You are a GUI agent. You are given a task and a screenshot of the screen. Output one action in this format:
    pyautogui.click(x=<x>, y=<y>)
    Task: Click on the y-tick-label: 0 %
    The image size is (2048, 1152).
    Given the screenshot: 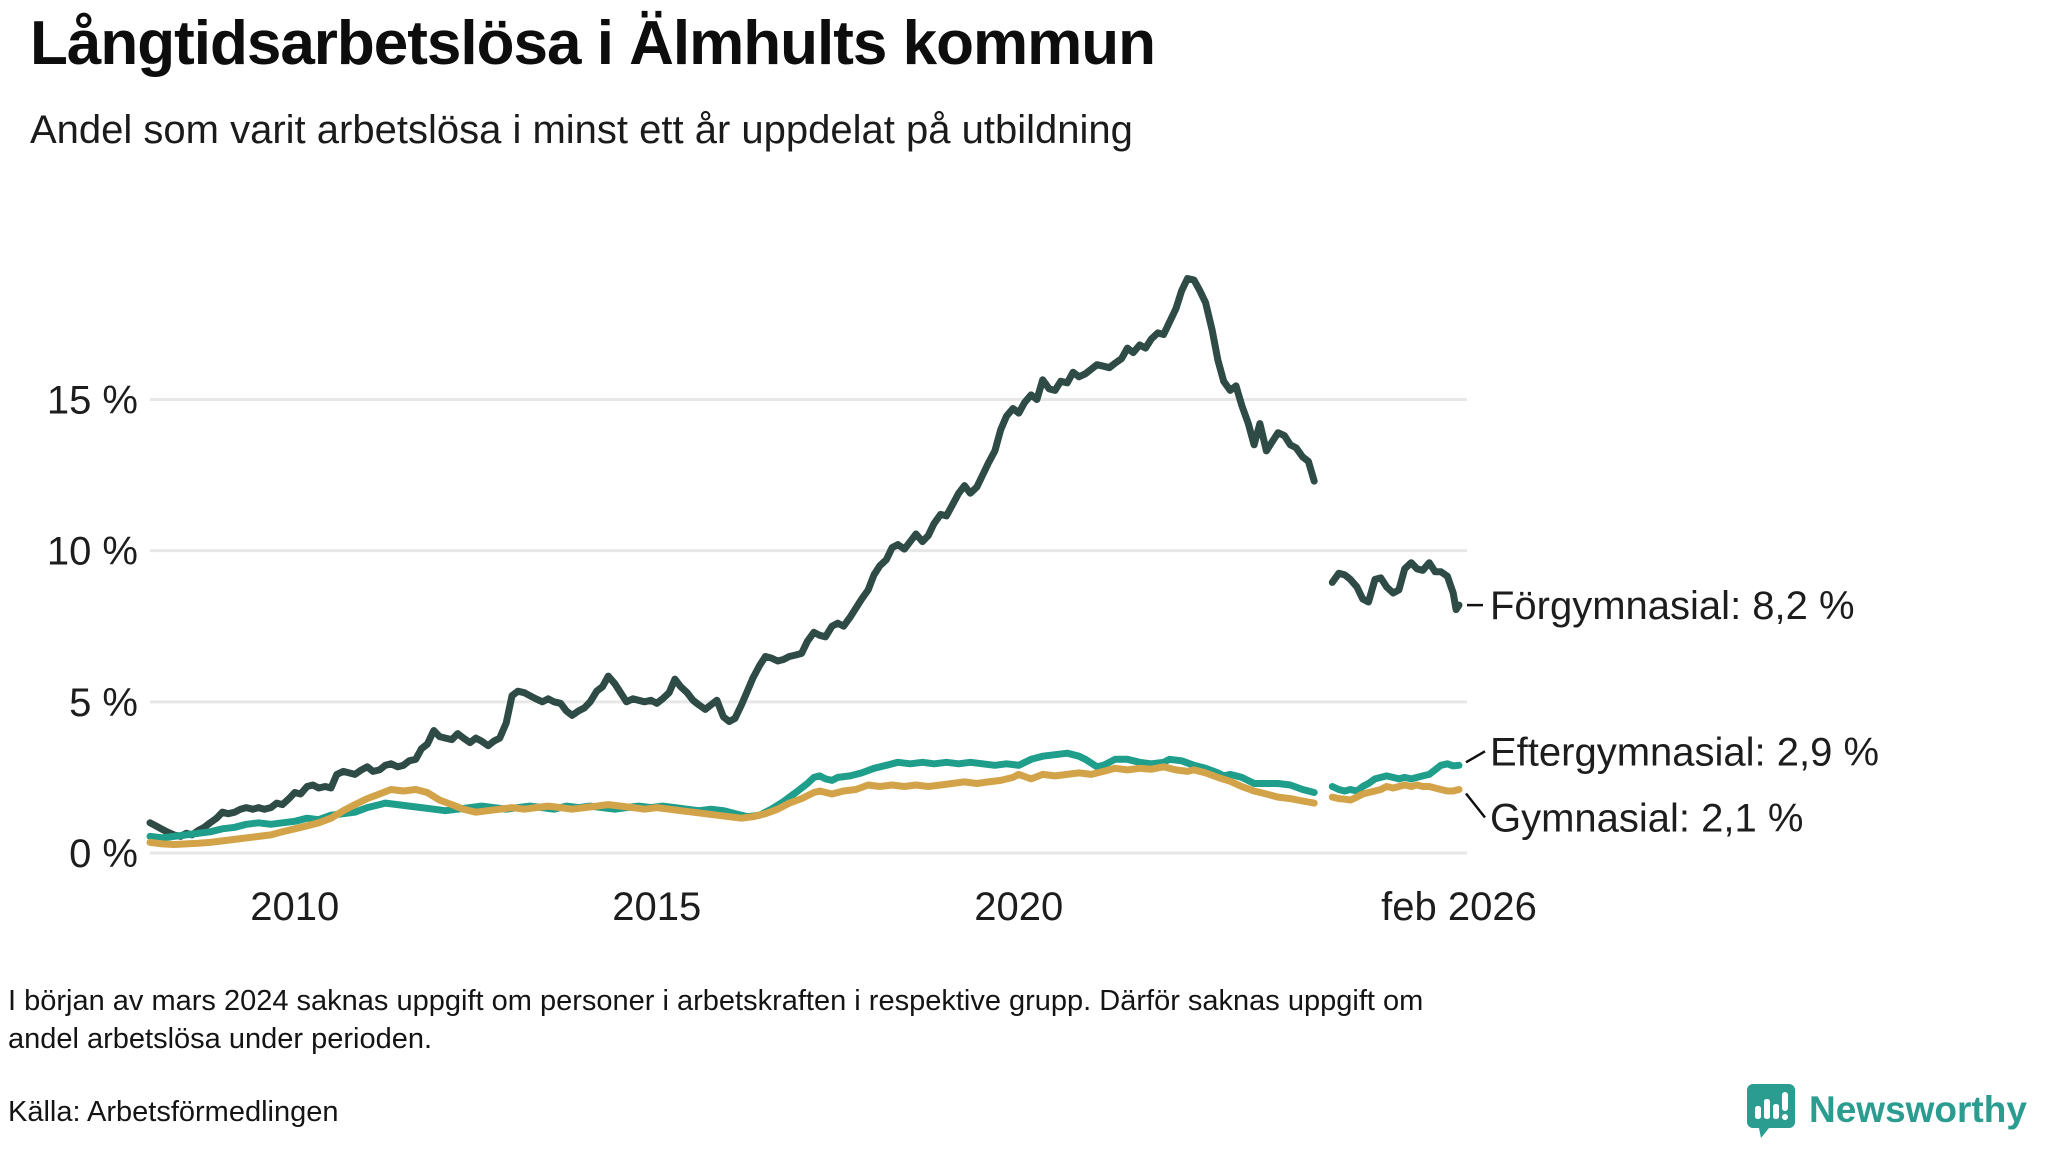 What is the action you would take?
    pyautogui.click(x=103, y=854)
    